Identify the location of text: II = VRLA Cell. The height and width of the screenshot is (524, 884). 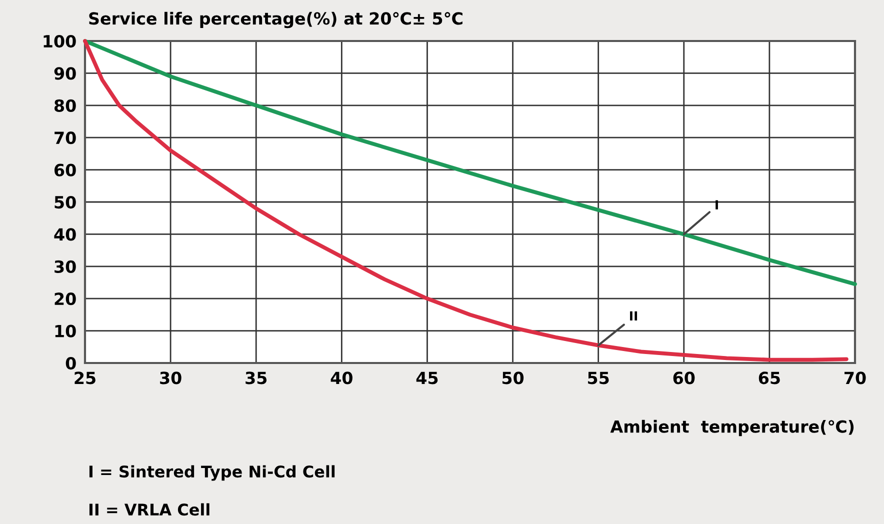
(149, 509).